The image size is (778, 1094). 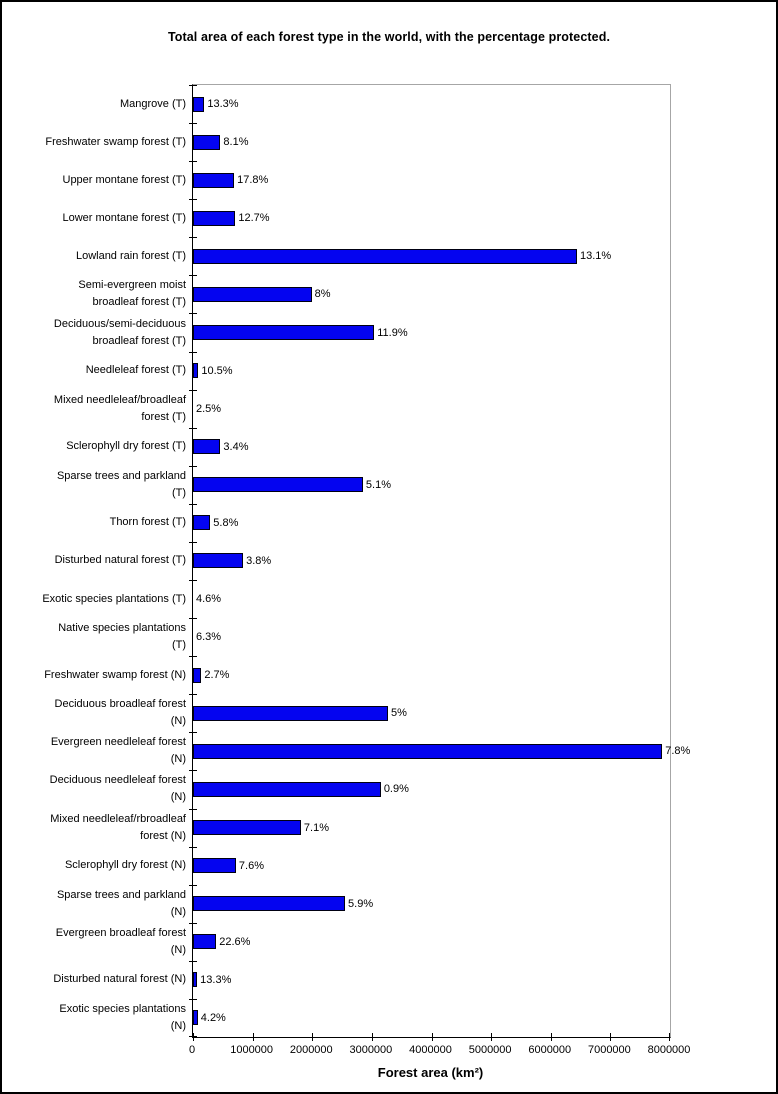 I want to click on chart-row: Lowland rain forest (T) 13.1%, so click(x=373, y=256).